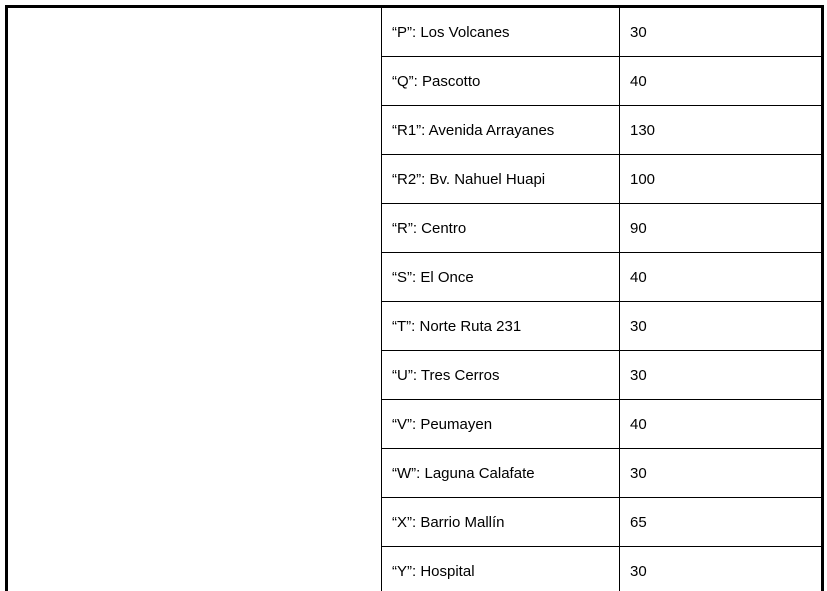  Describe the element at coordinates (500, 81) in the screenshot. I see `zone-label-cell: “Q”: Pascotto` at that location.